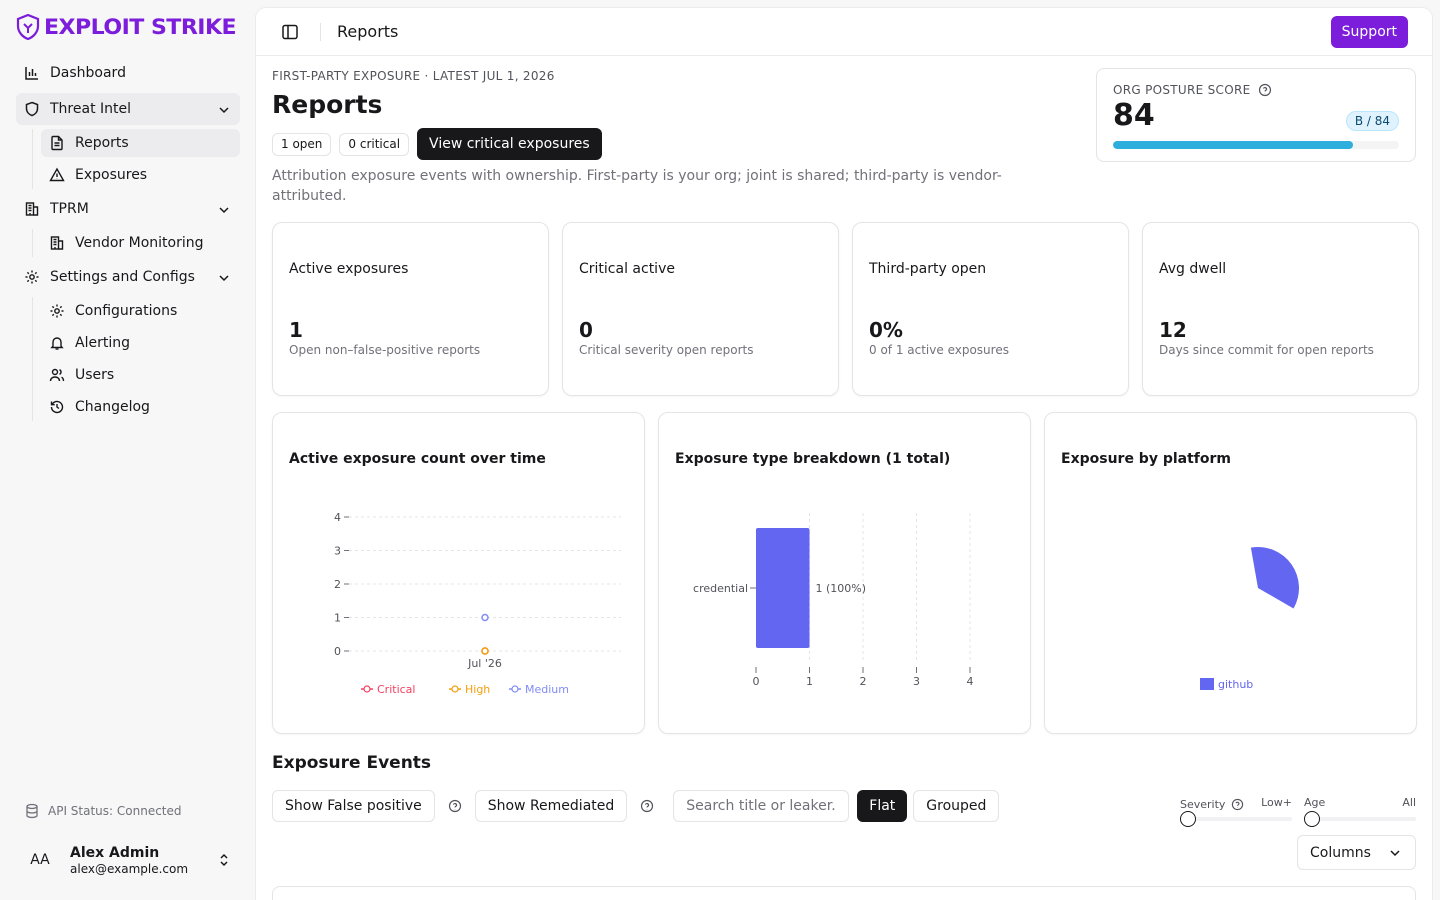 The image size is (1440, 900). What do you see at coordinates (57, 243) in the screenshot?
I see `building-icon` at bounding box center [57, 243].